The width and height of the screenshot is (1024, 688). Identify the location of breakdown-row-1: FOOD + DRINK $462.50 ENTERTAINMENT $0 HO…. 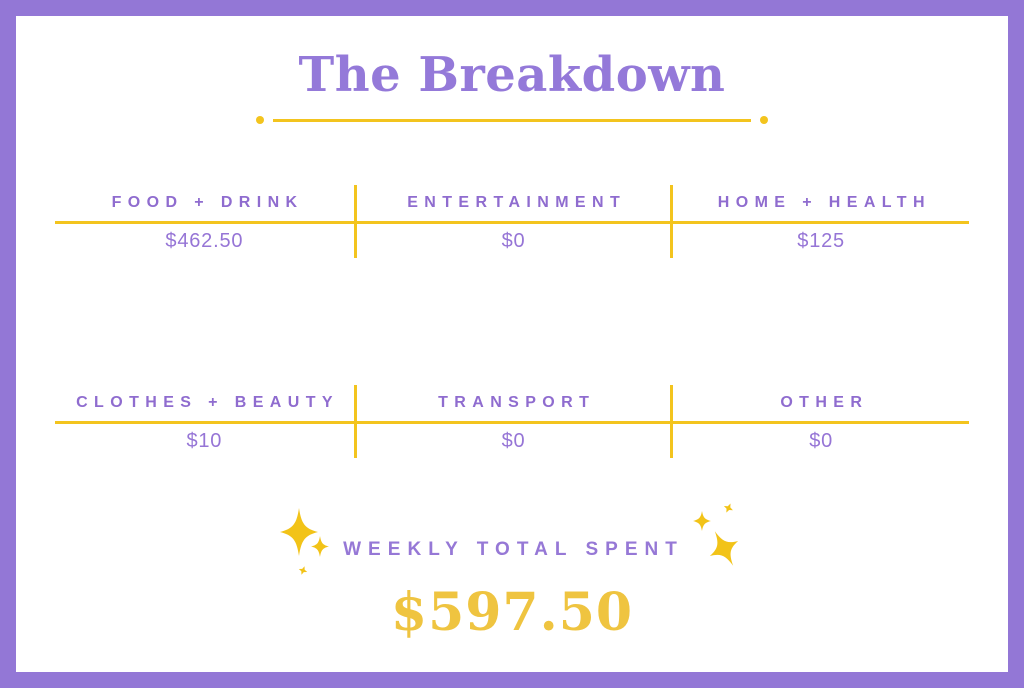
(512, 221).